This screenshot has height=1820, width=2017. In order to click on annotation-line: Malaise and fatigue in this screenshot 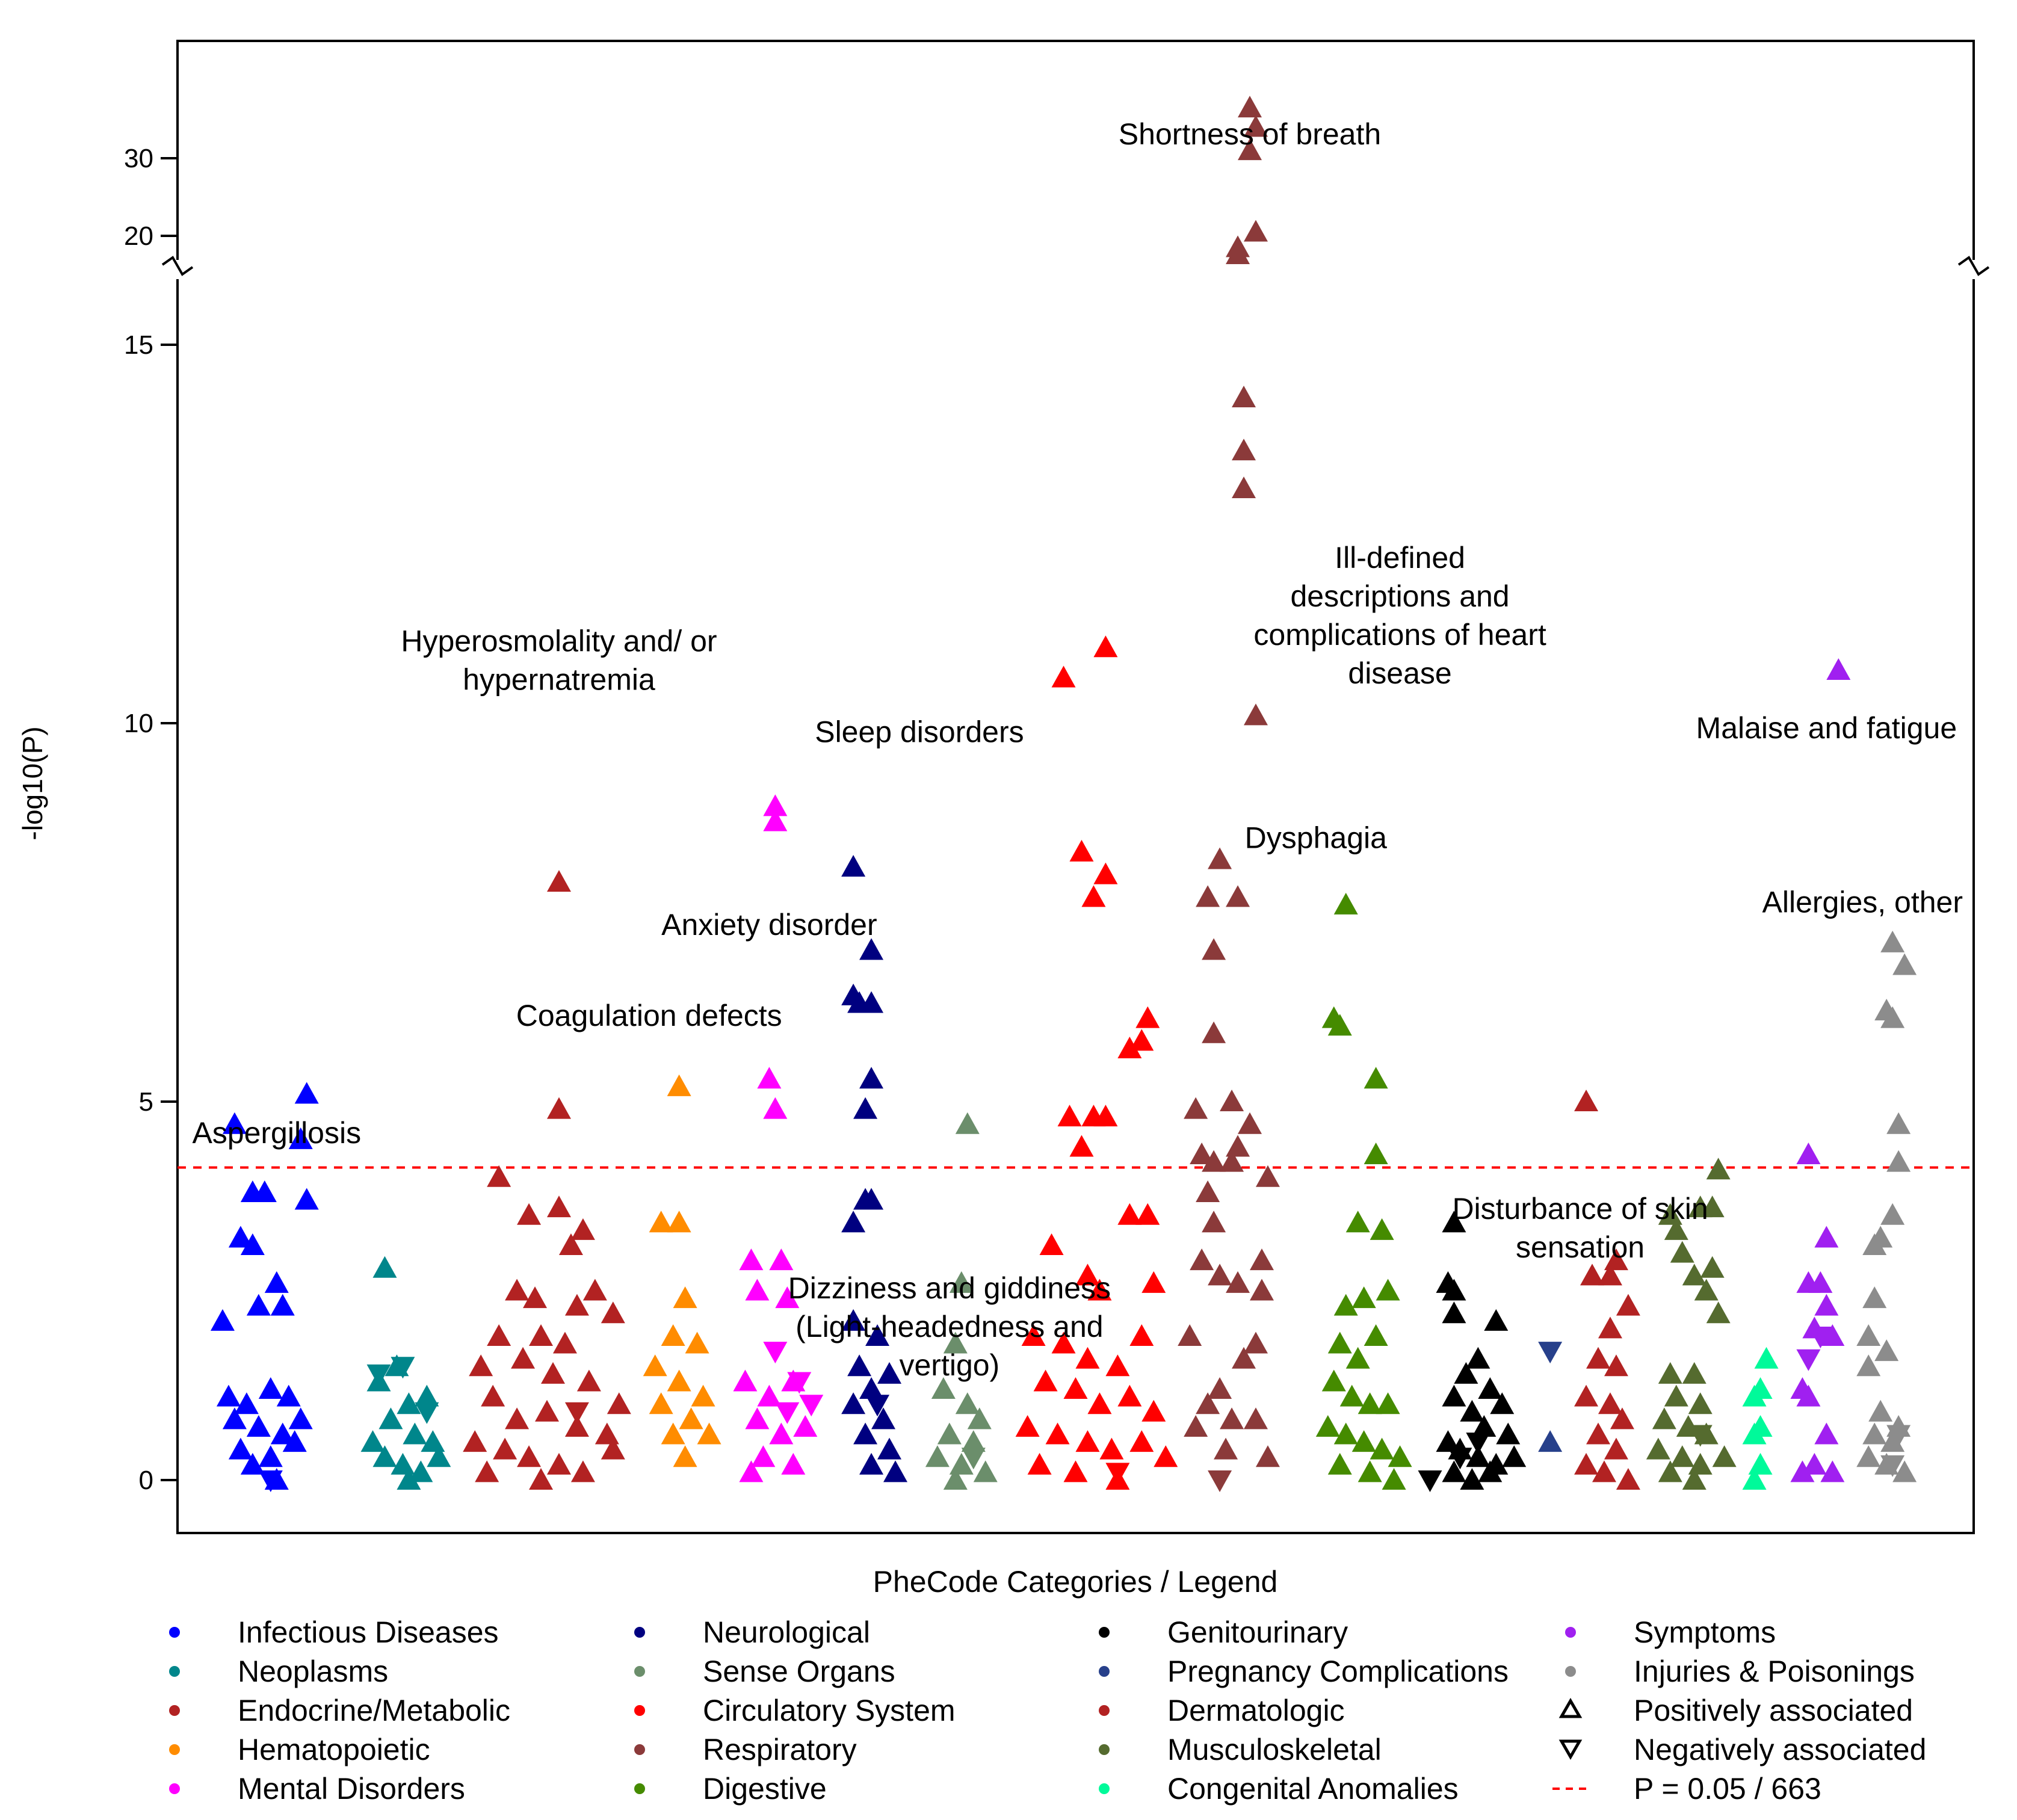, I will do `click(1826, 728)`.